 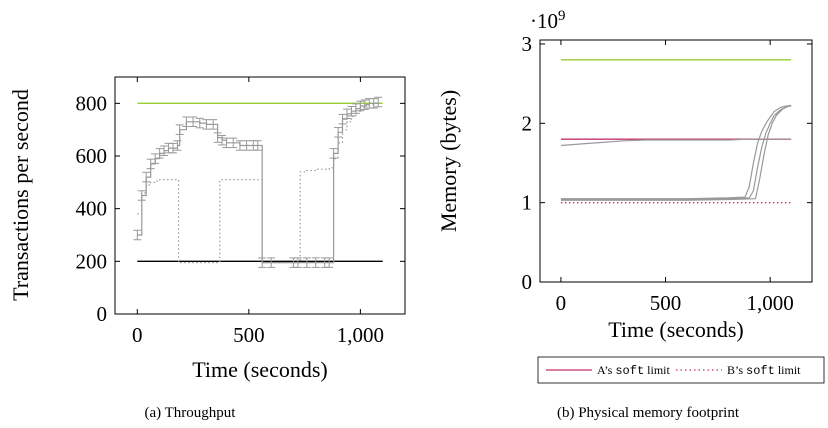 What do you see at coordinates (527, 123) in the screenshot?
I see `memory-y-tick-label: 2` at bounding box center [527, 123].